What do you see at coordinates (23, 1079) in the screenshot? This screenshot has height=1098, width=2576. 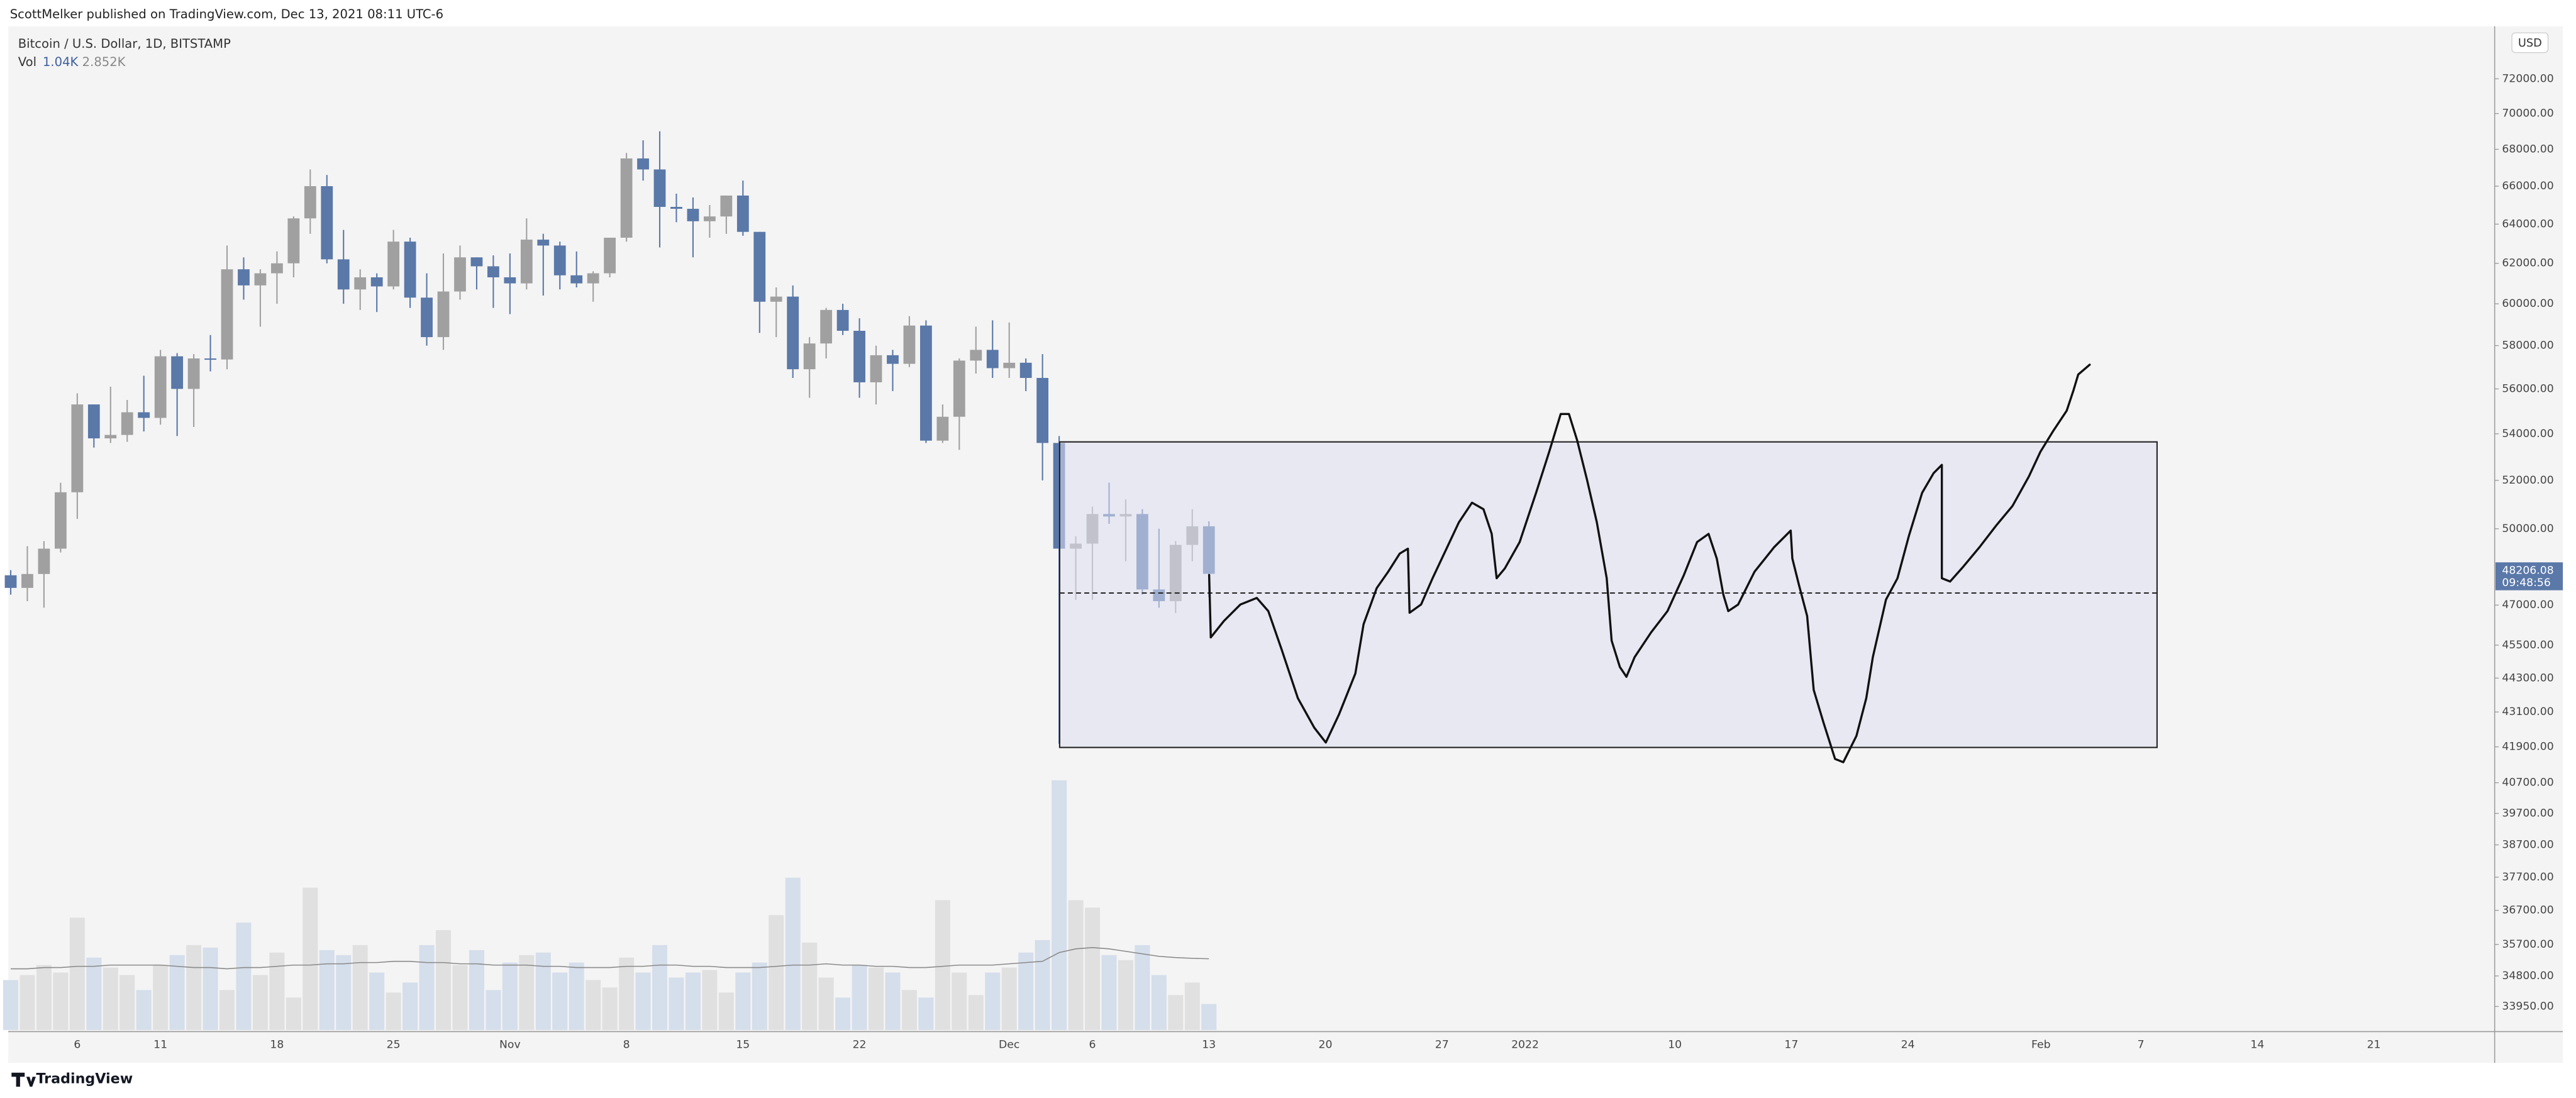 I see `brand-logo` at bounding box center [23, 1079].